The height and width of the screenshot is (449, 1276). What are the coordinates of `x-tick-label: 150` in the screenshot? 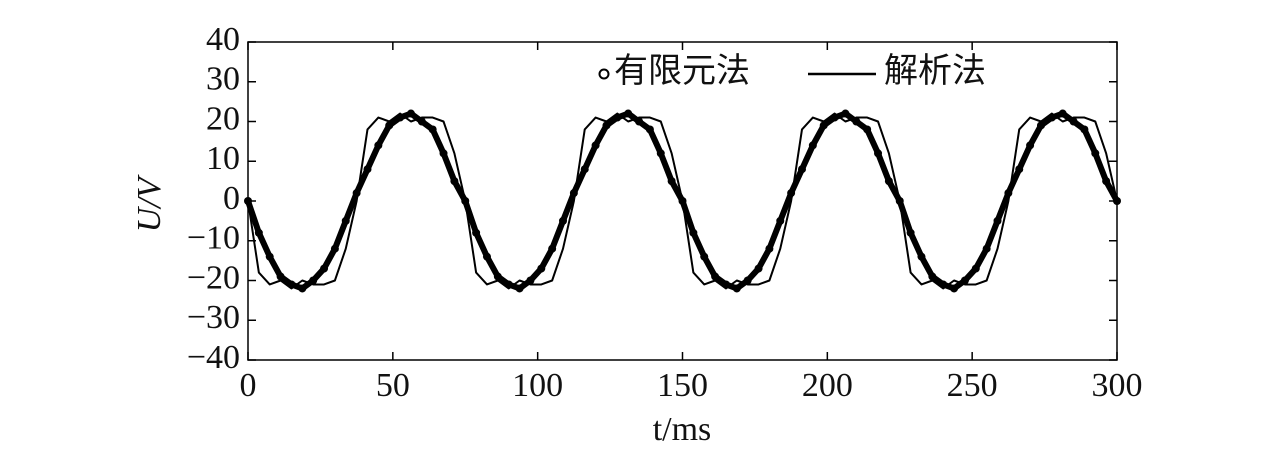 It's located at (682, 385).